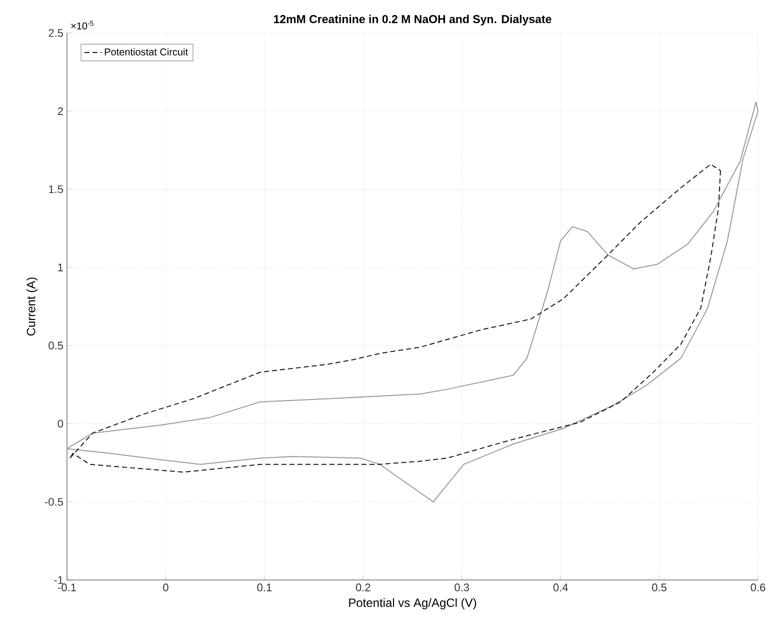 This screenshot has height=631, width=771. I want to click on x-tick-label: 0.3, so click(462, 588).